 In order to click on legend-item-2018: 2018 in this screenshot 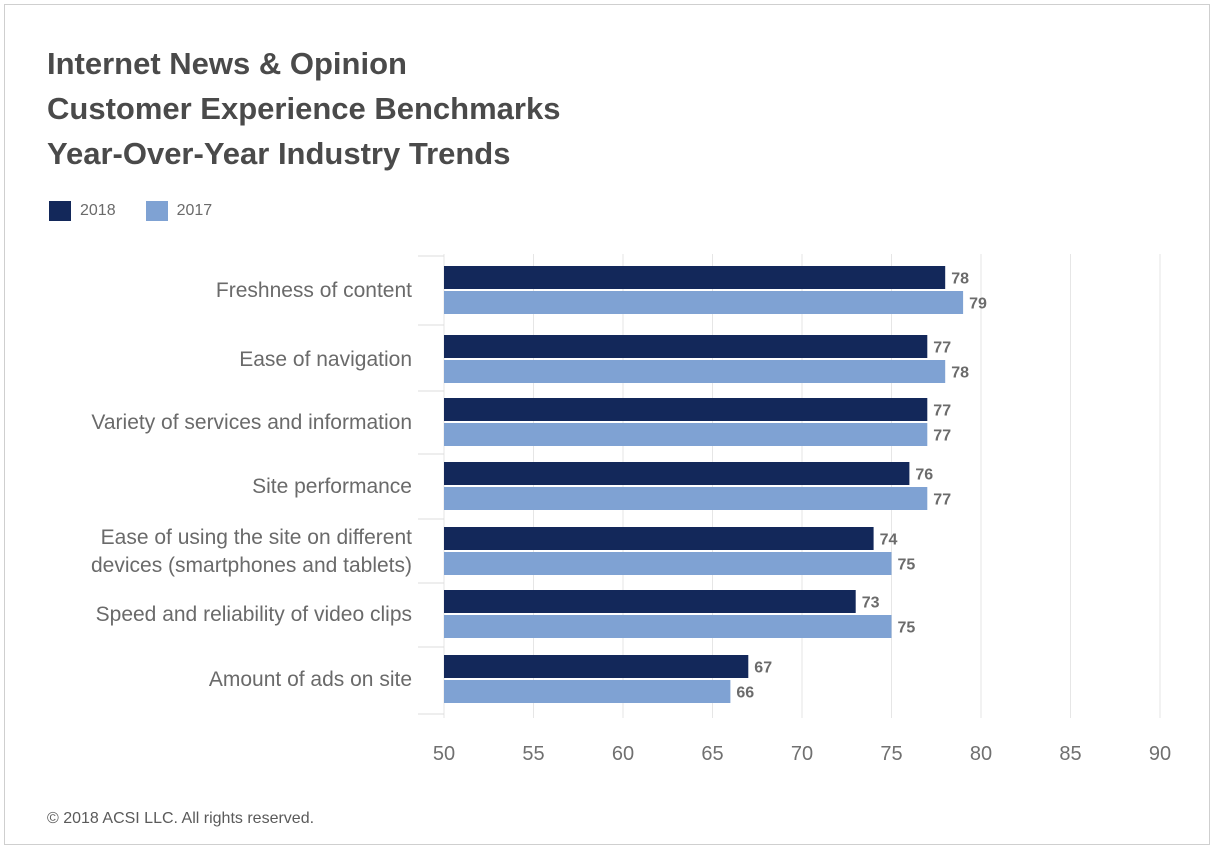, I will do `click(82, 211)`.